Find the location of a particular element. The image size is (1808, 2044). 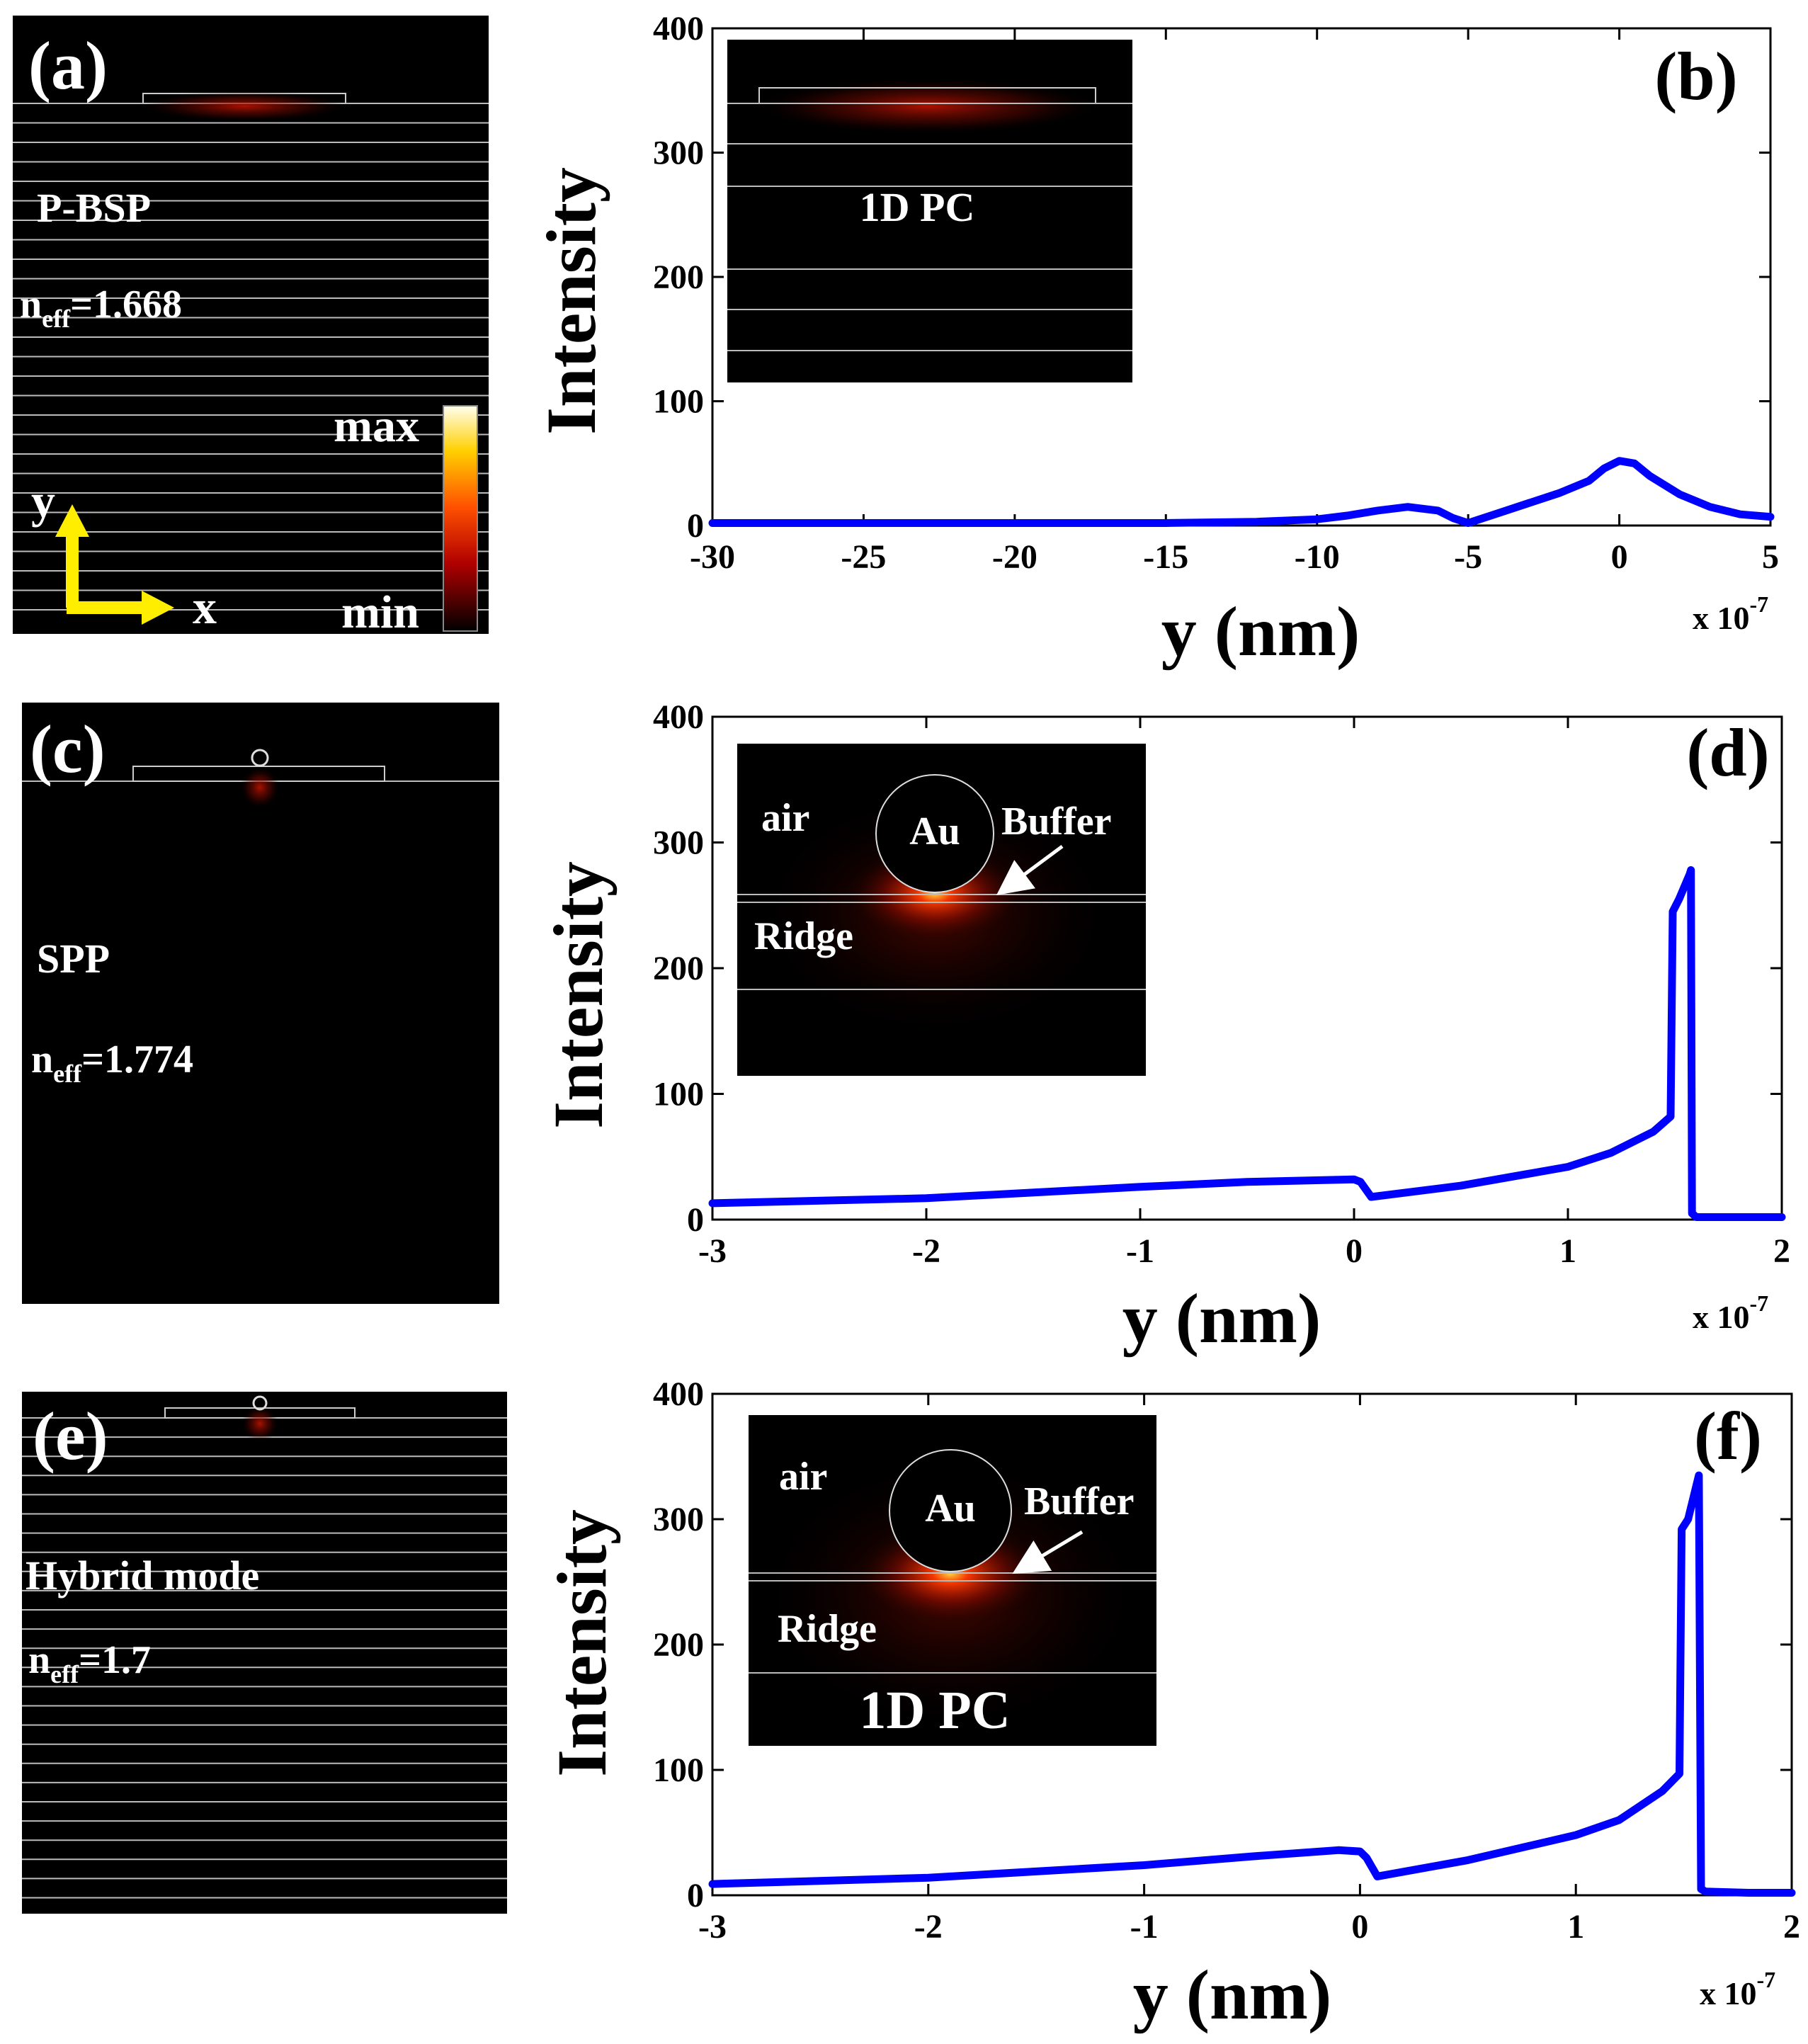

inset-d: air Au Buffer Ridge is located at coordinates (941, 910).